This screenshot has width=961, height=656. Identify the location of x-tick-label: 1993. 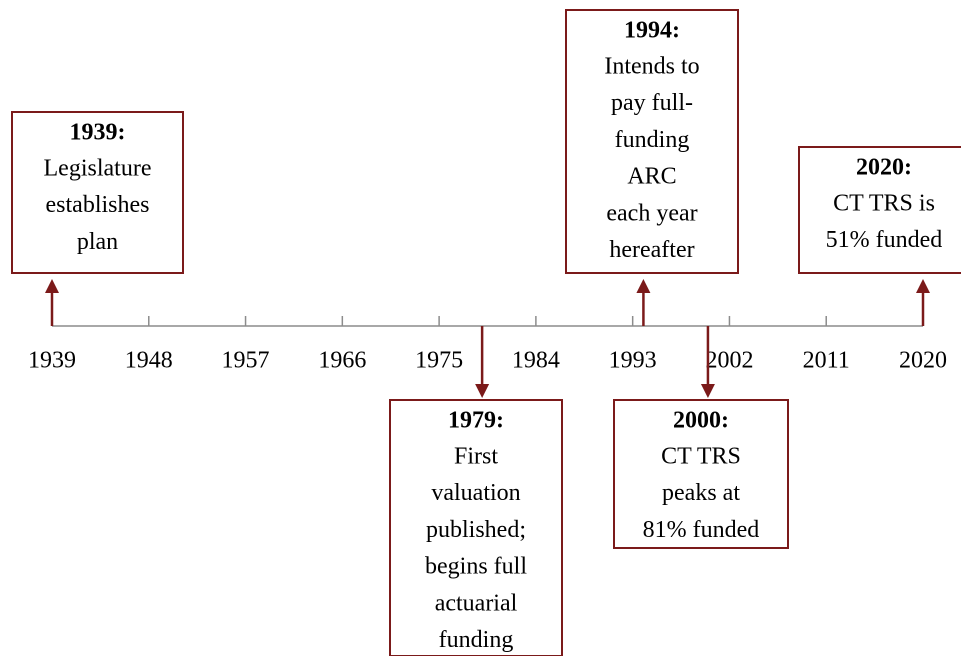
(633, 361).